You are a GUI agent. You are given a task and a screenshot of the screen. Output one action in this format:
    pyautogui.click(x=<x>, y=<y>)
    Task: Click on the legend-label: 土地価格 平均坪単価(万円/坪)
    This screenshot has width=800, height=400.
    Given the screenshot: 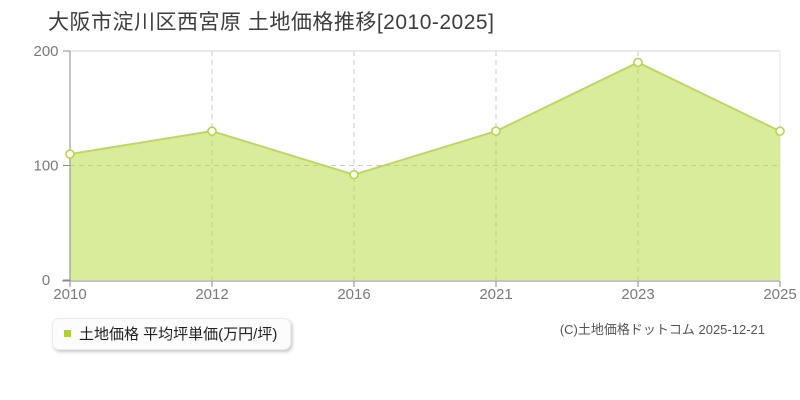 What is the action you would take?
    pyautogui.click(x=178, y=334)
    